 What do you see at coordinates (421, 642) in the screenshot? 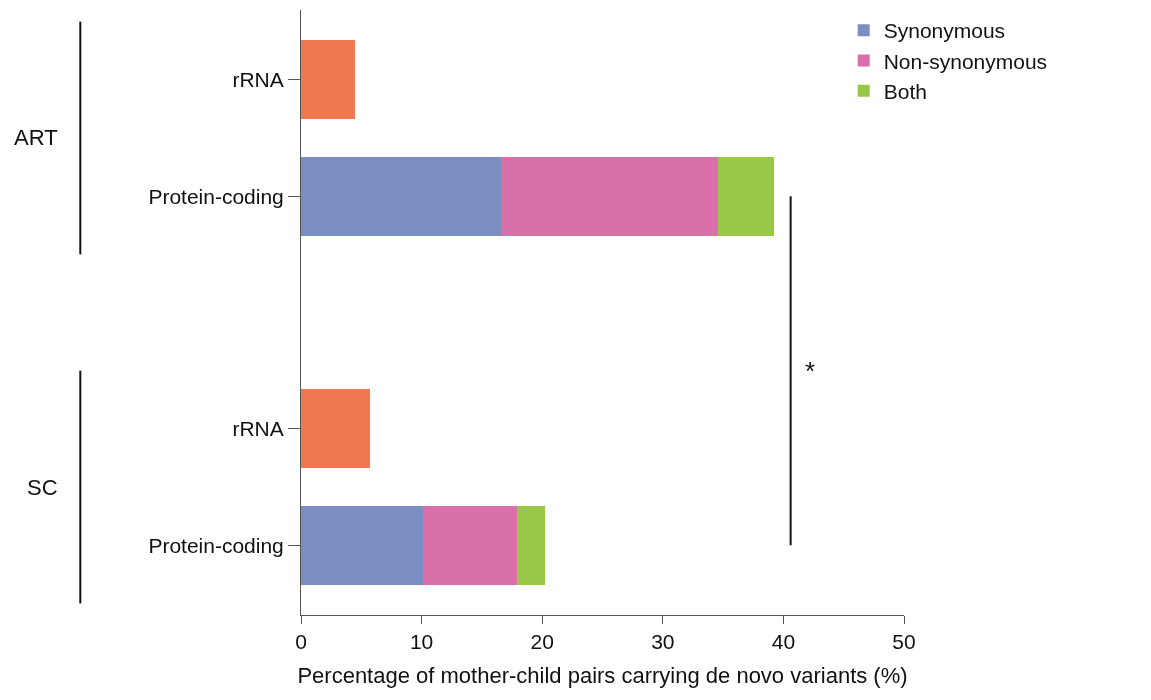
I see `x-tick-label: 10` at bounding box center [421, 642].